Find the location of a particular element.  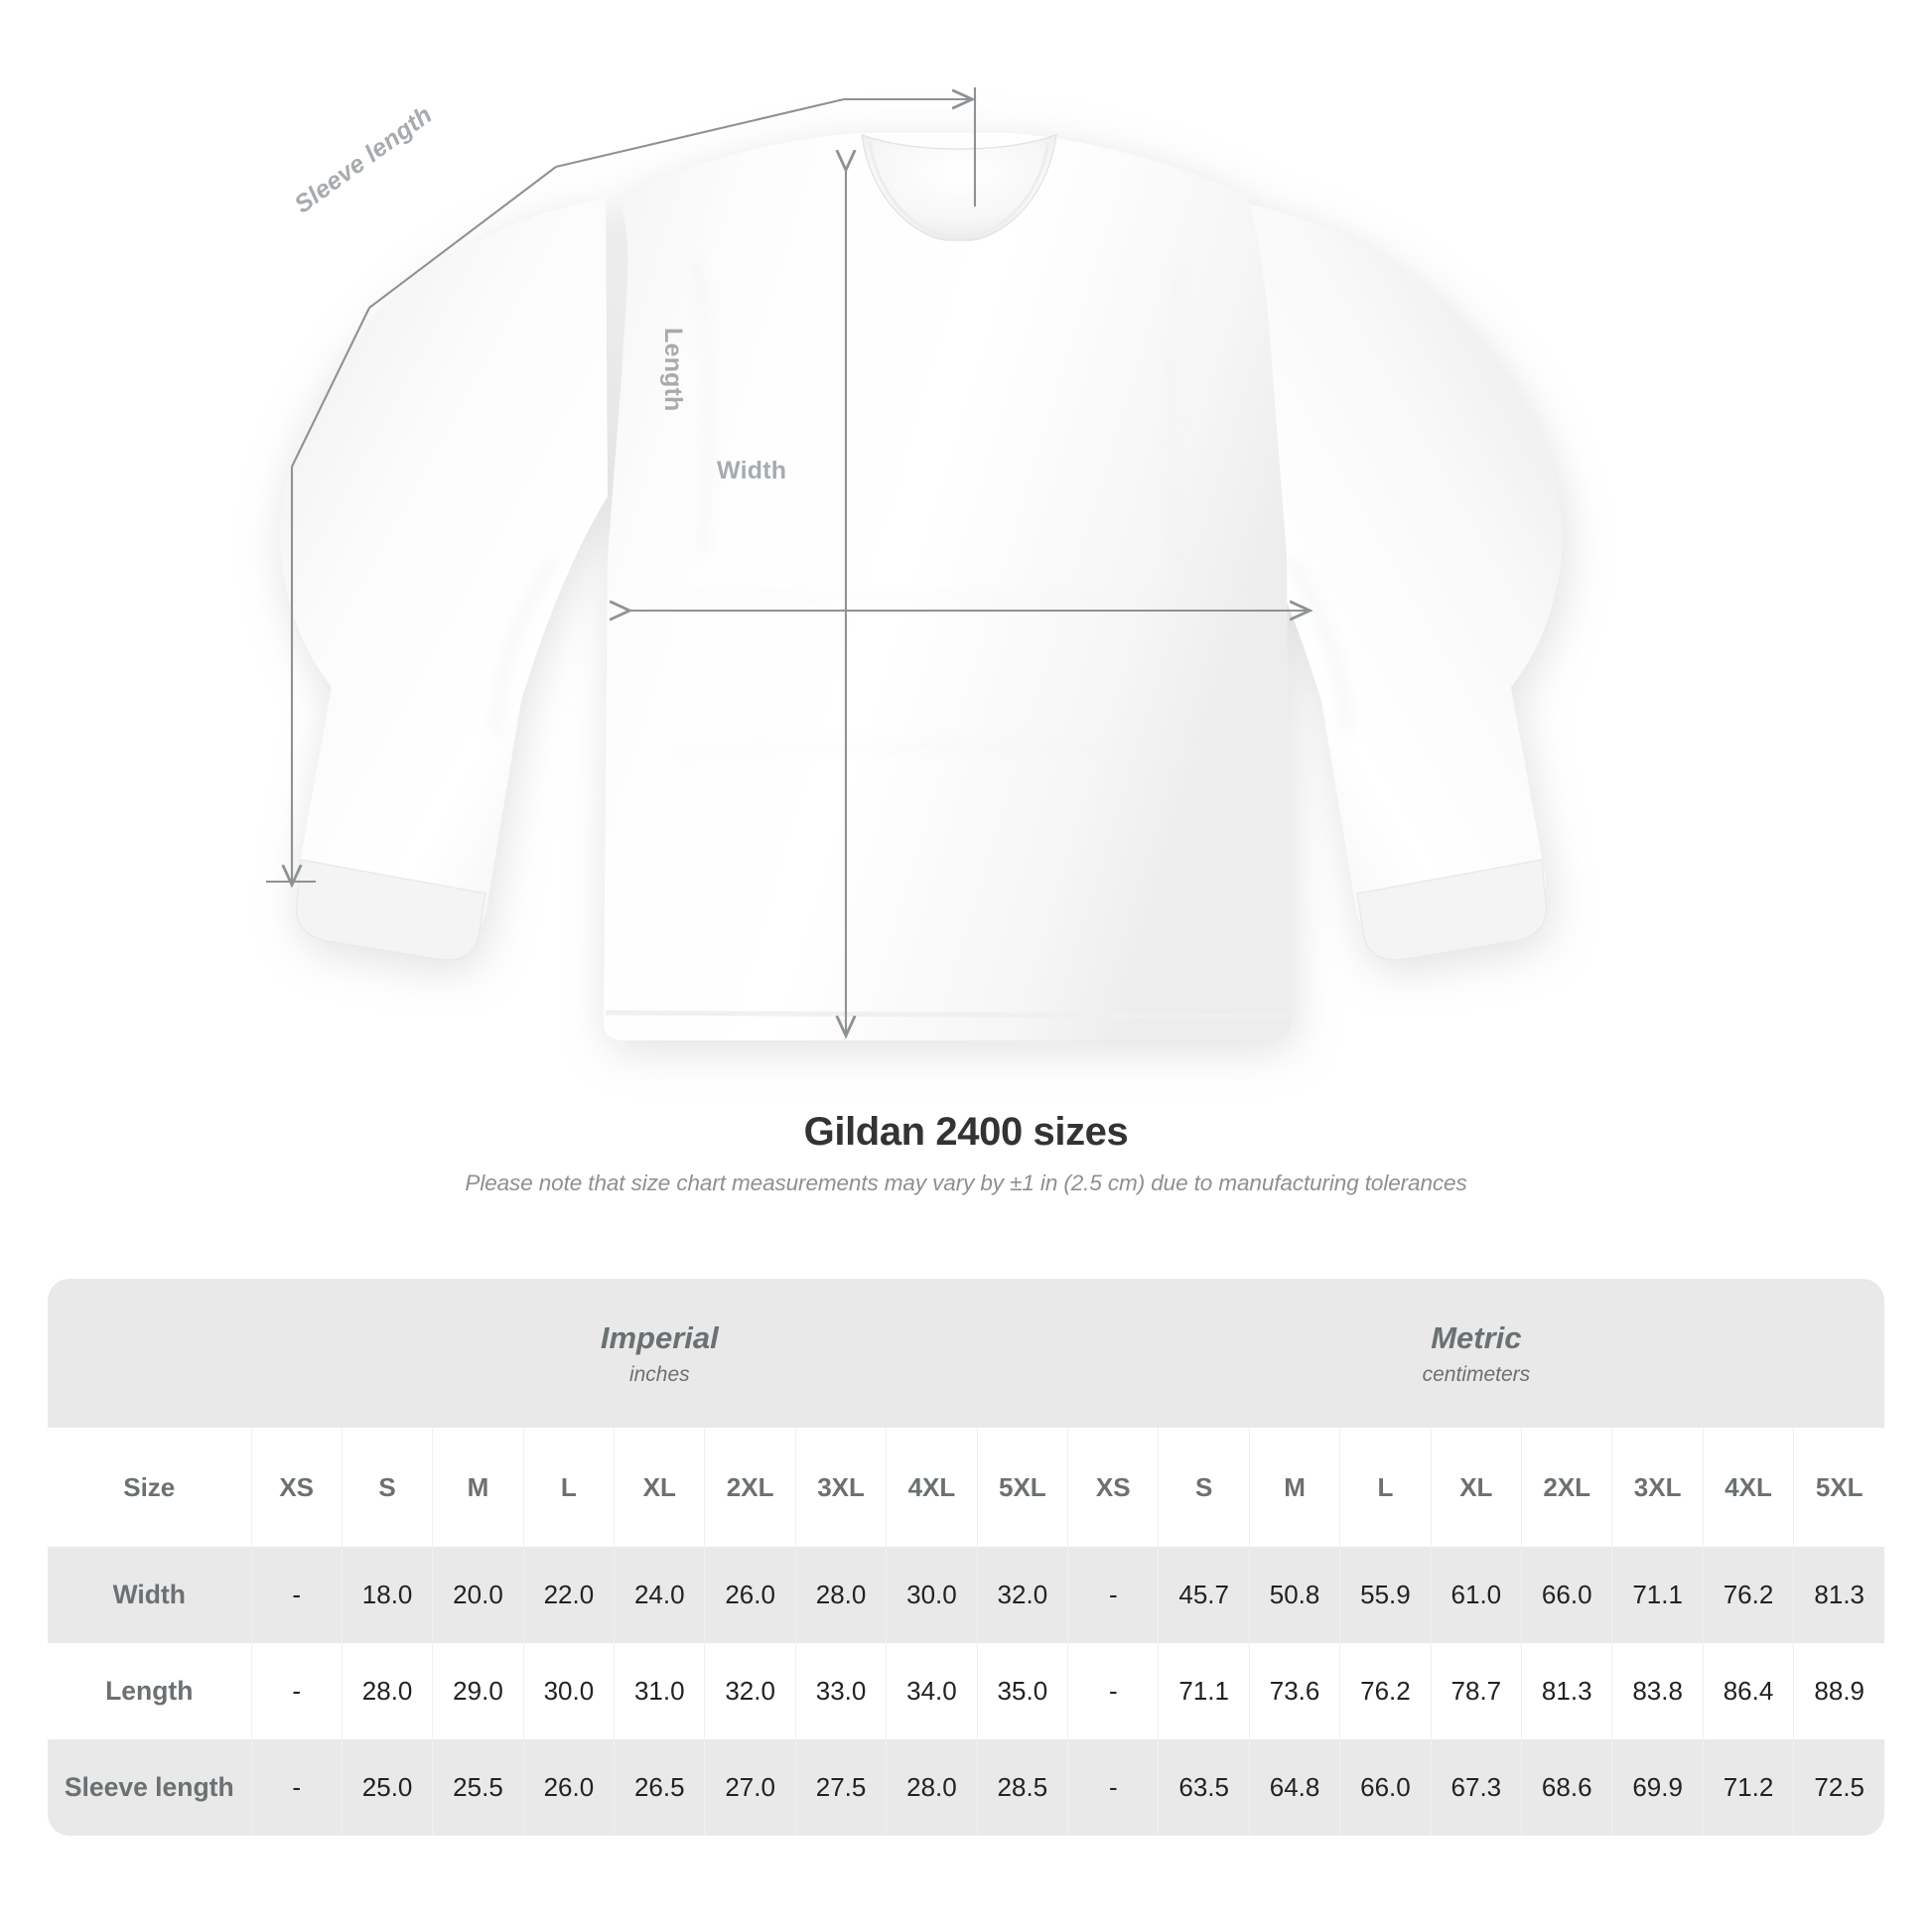

cell-length-imperial-xl: 31.0 is located at coordinates (660, 1691).